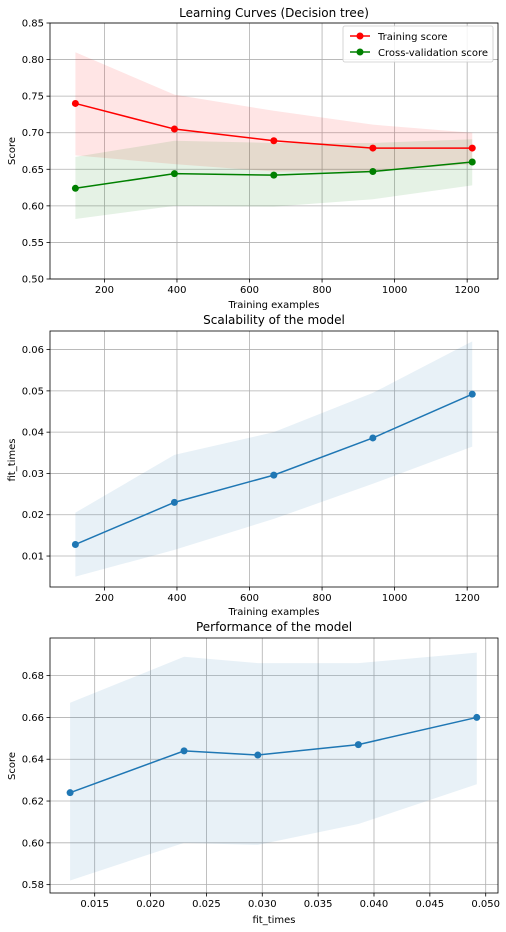  Describe the element at coordinates (33, 474) in the screenshot. I see `y-tick-label: 0.03` at that location.